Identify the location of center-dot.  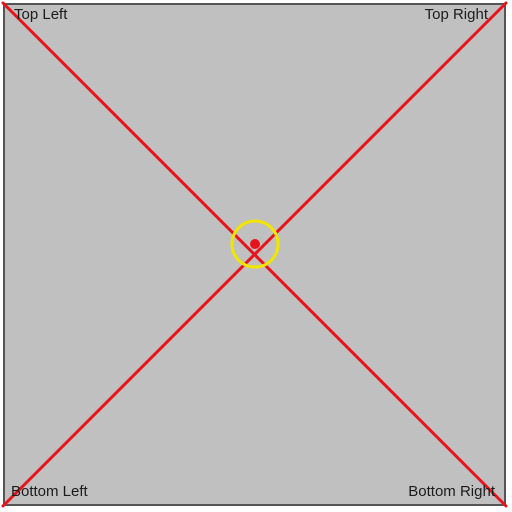
(255, 244).